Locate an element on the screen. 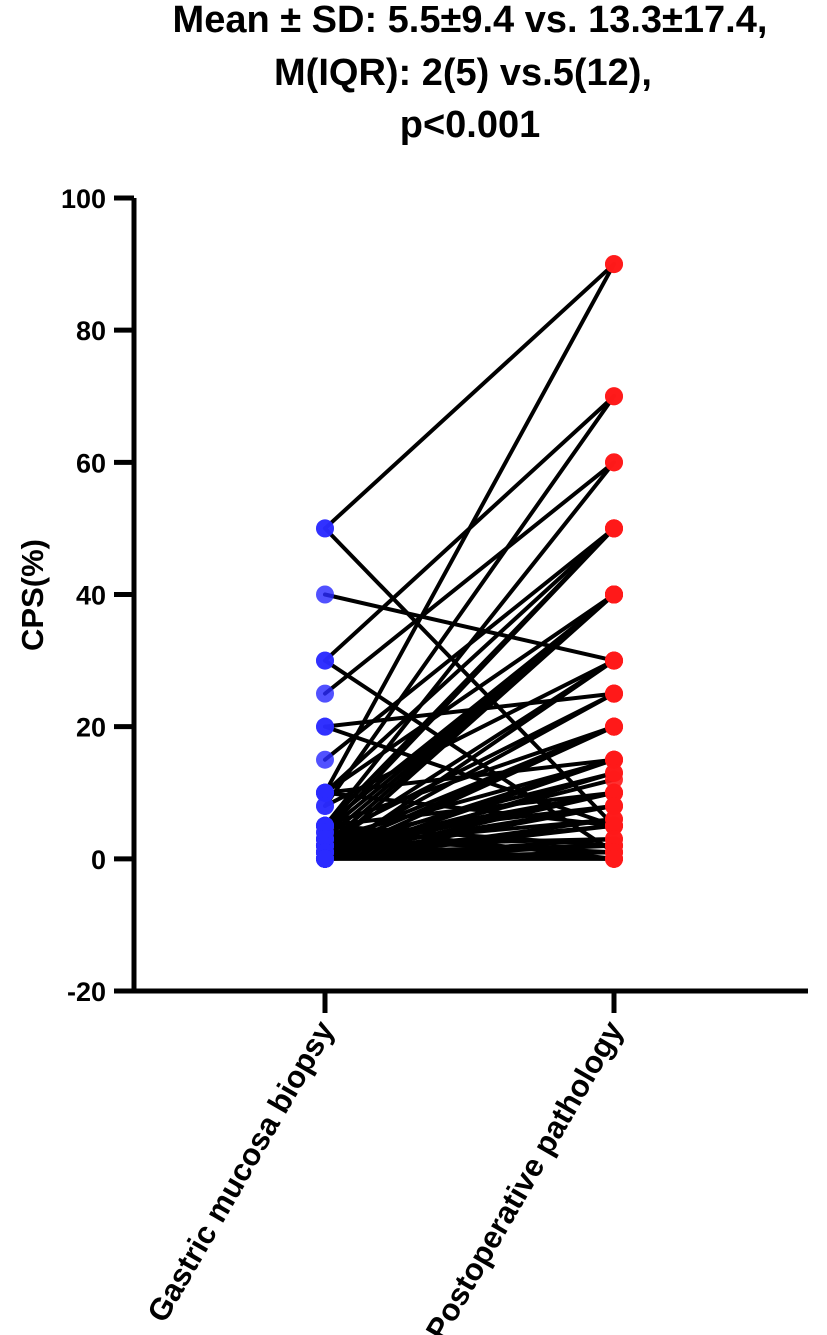 The width and height of the screenshot is (827, 1335). y-tick-label--20: -20 is located at coordinates (86, 992).